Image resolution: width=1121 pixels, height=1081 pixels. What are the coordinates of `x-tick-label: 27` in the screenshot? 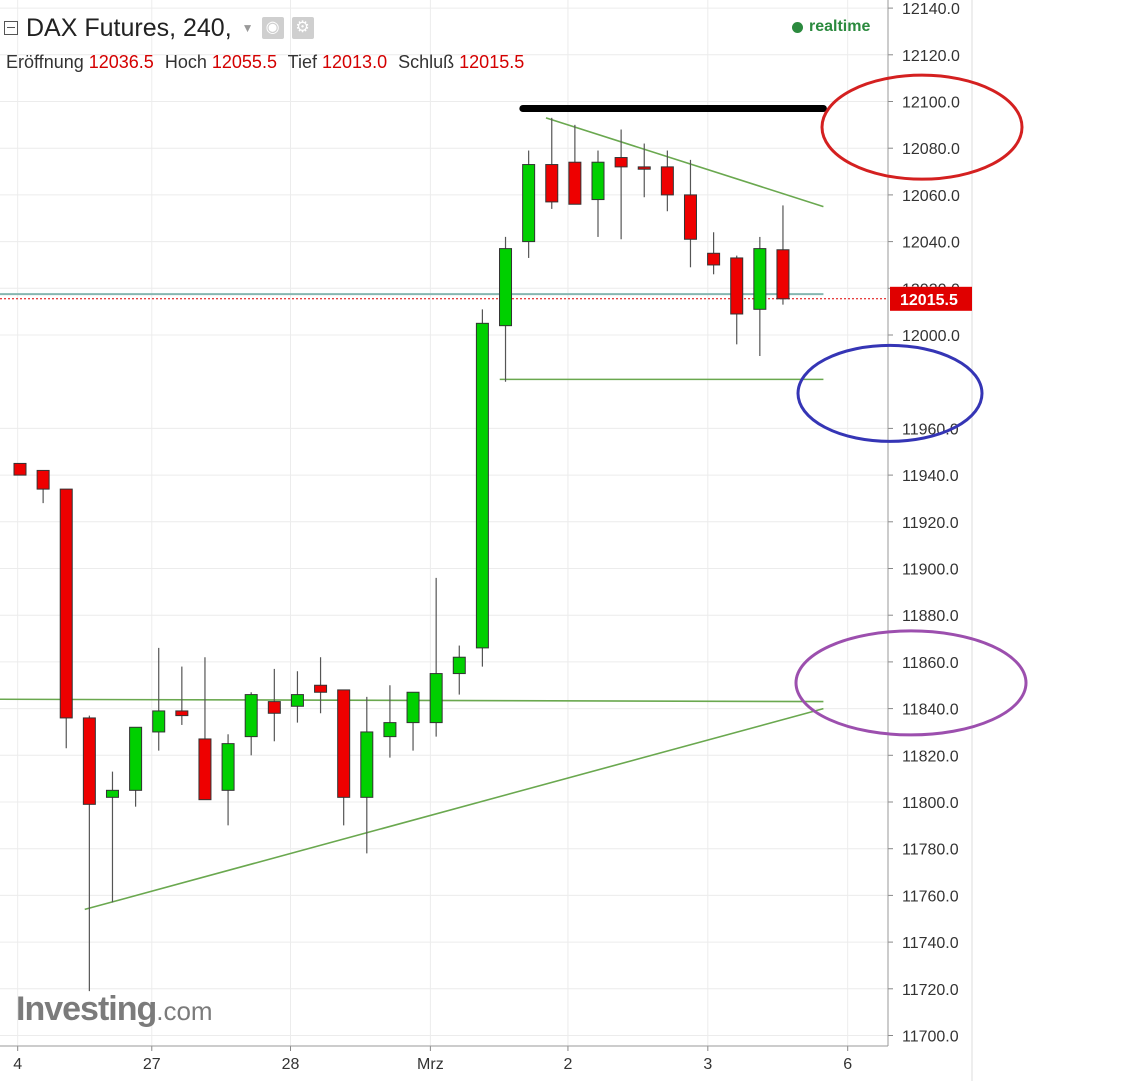 It's located at (152, 1064).